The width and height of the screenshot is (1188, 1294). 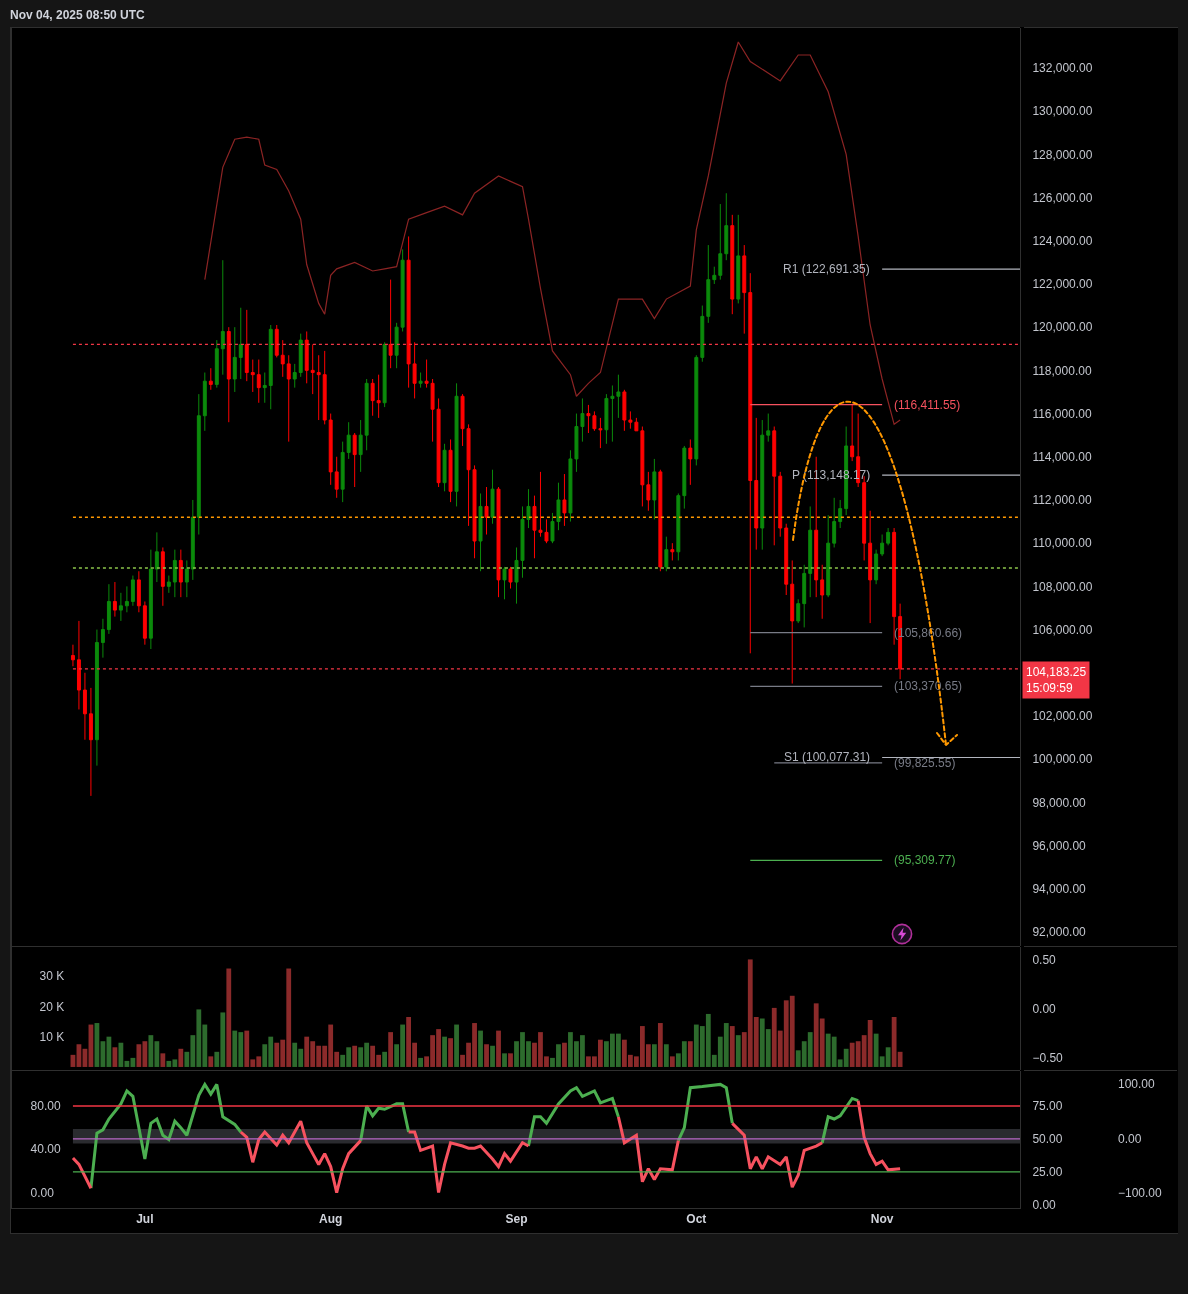 What do you see at coordinates (1059, 888) in the screenshot?
I see `y-tick-label: 94,000.00` at bounding box center [1059, 888].